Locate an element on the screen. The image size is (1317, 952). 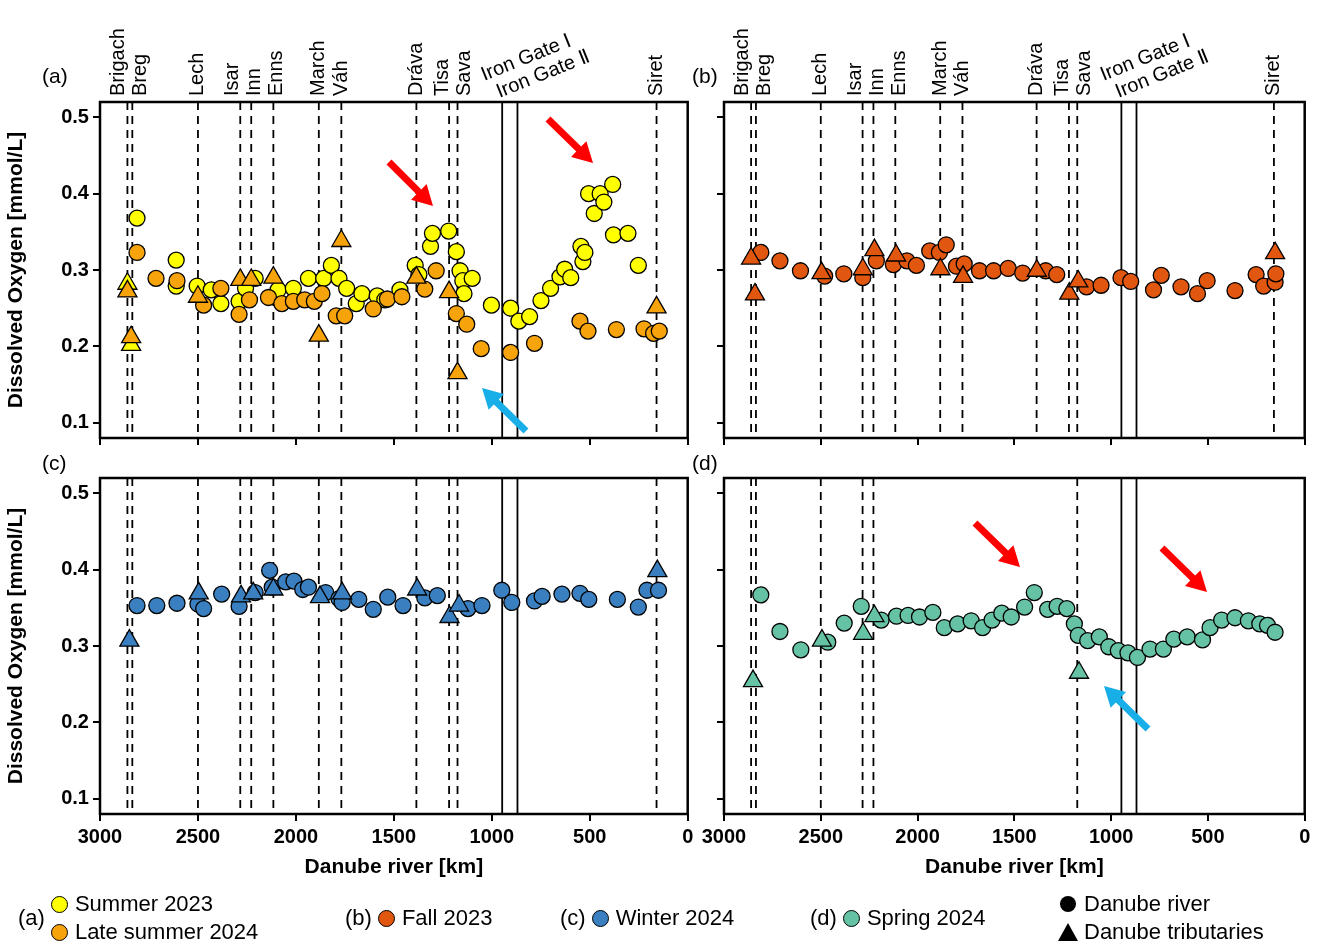
legend-label: Fall 2023 is located at coordinates (447, 917).